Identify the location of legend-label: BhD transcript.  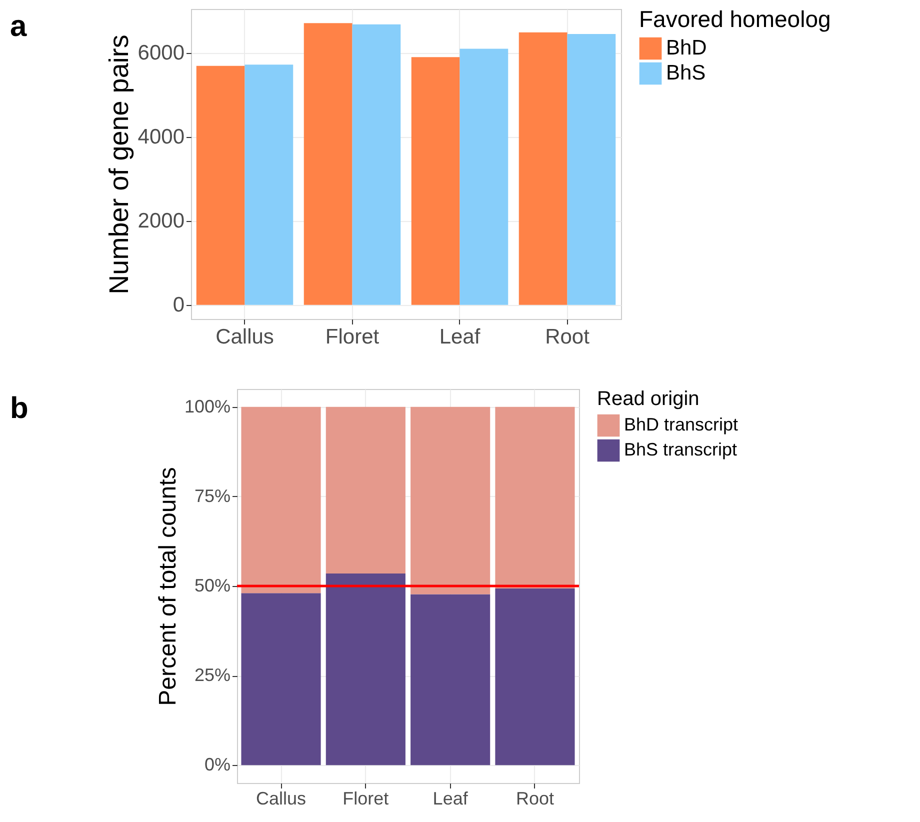
(681, 424).